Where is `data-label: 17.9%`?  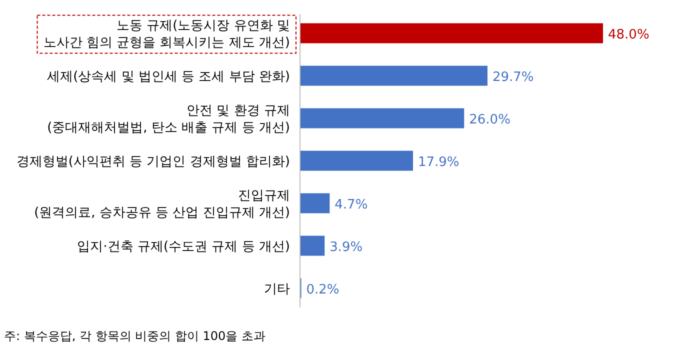 data-label: 17.9% is located at coordinates (439, 162).